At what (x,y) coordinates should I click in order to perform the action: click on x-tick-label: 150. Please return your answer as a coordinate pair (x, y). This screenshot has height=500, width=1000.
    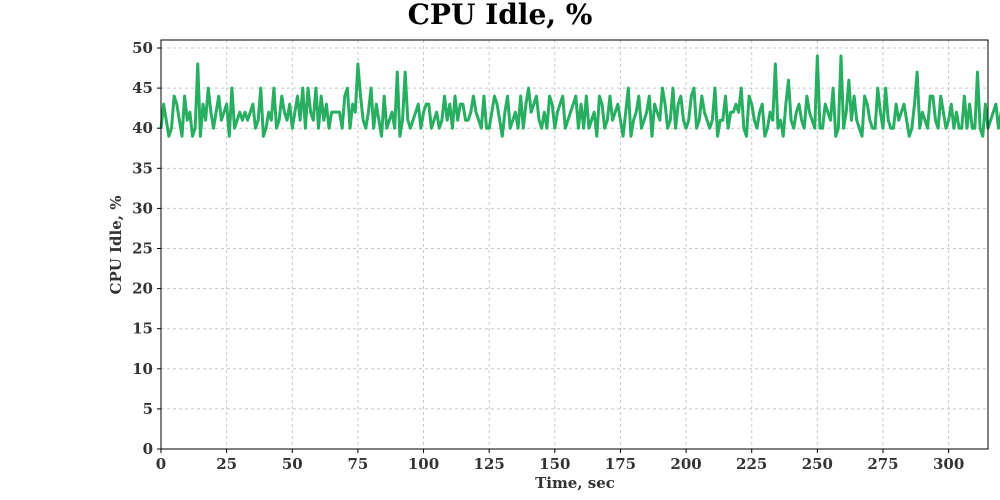
    Looking at the image, I should click on (554, 464).